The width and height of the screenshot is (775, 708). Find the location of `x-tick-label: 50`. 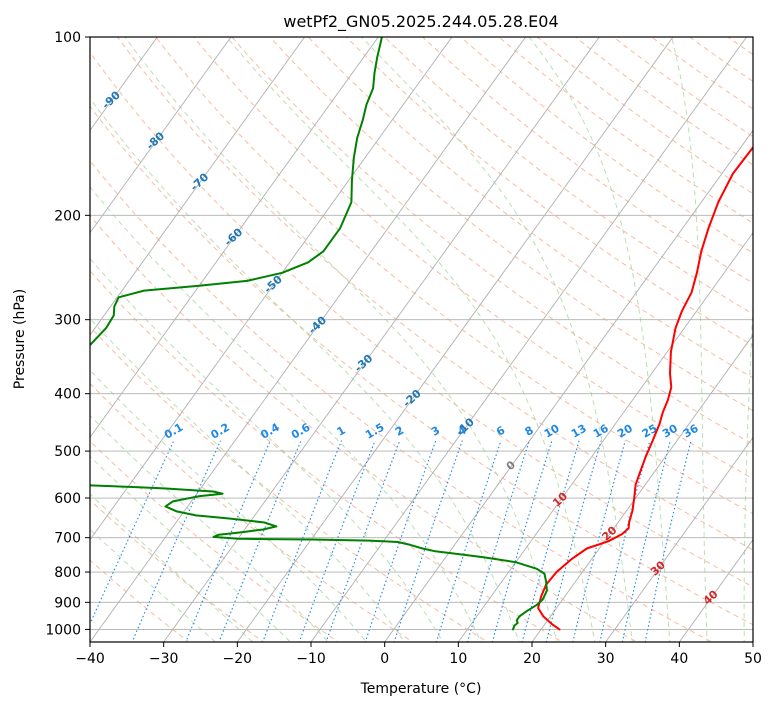

x-tick-label: 50 is located at coordinates (753, 659).